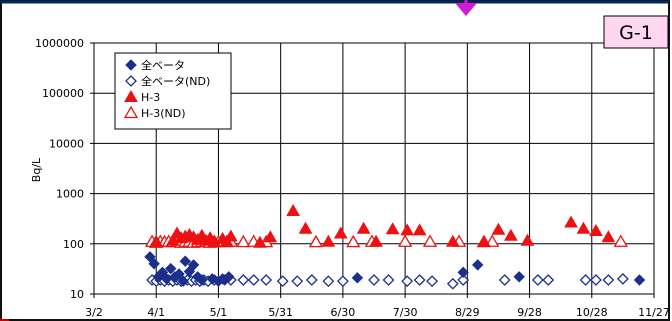  I want to click on legend-marker-triangle-filled, so click(131, 95).